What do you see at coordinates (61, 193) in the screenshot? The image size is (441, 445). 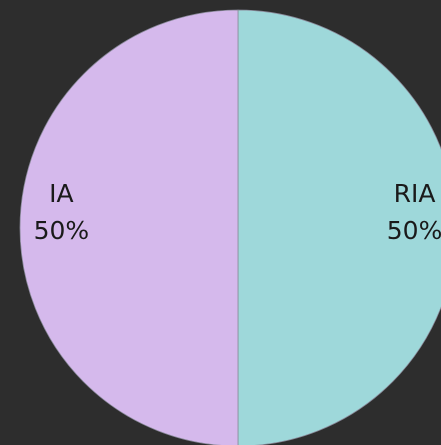 I see `slice-label: IA` at bounding box center [61, 193].